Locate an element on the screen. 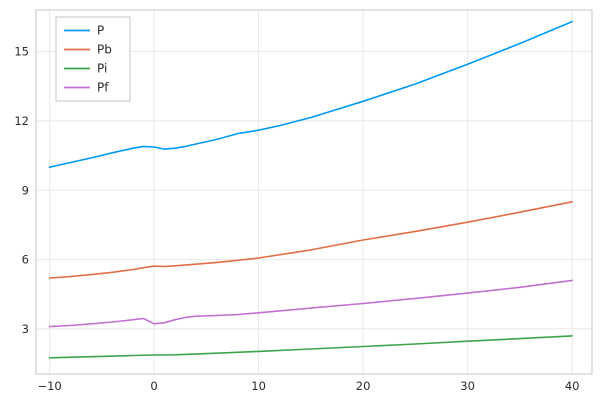  x-tick-label: 10 is located at coordinates (258, 386).